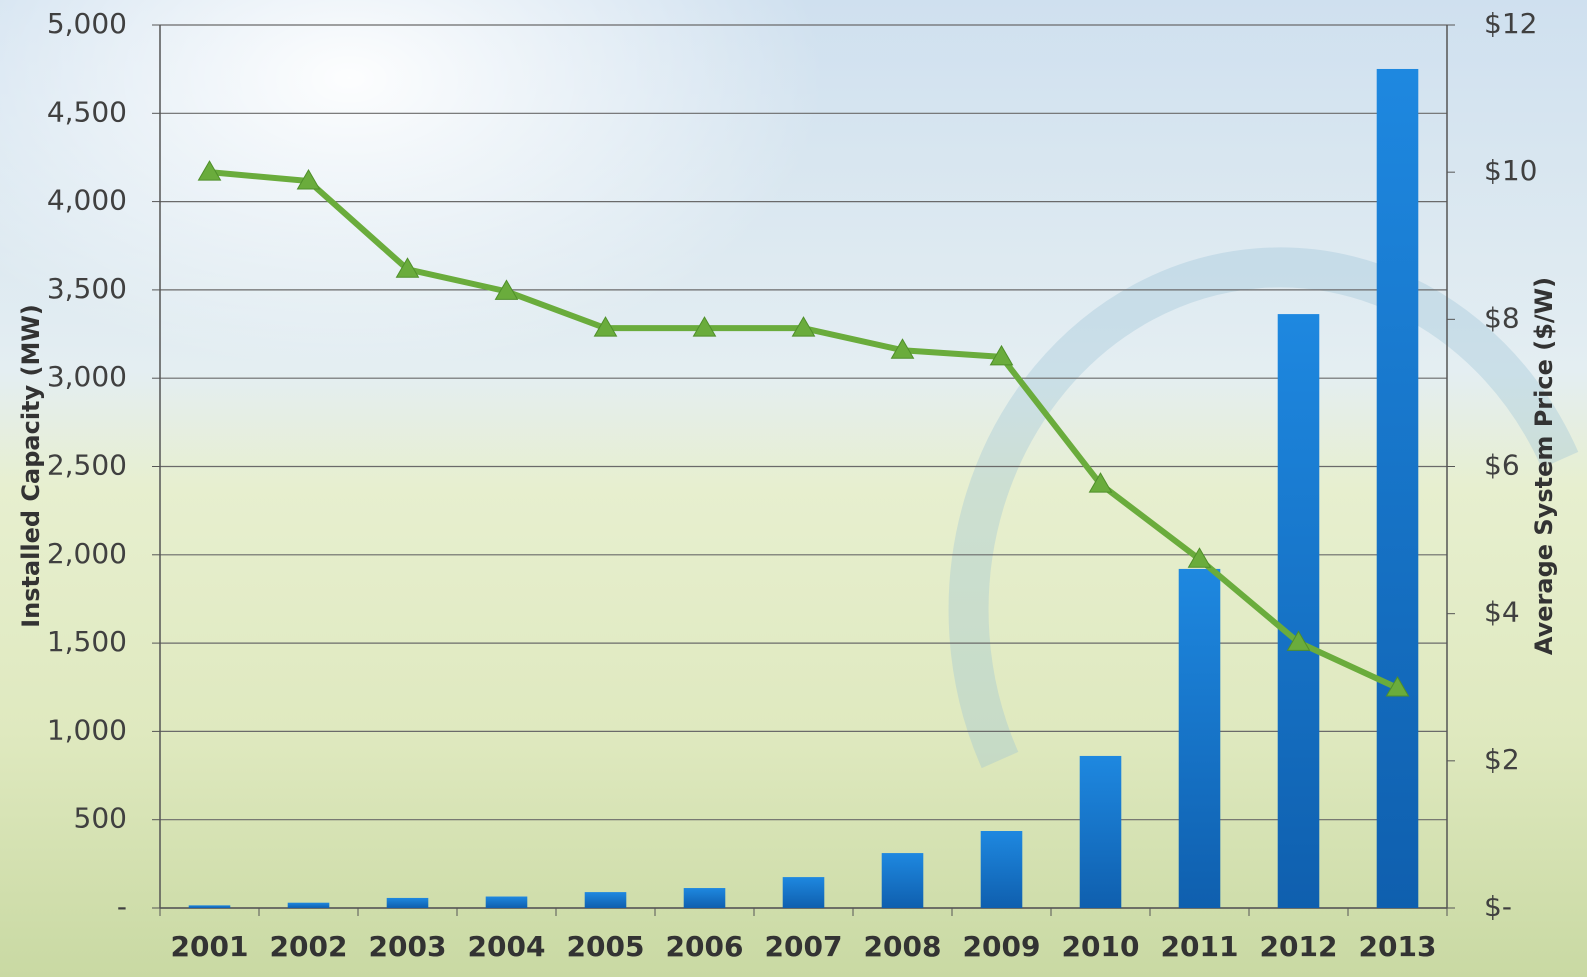 The width and height of the screenshot is (1587, 977). I want to click on x-tick-label: 2012, so click(1299, 946).